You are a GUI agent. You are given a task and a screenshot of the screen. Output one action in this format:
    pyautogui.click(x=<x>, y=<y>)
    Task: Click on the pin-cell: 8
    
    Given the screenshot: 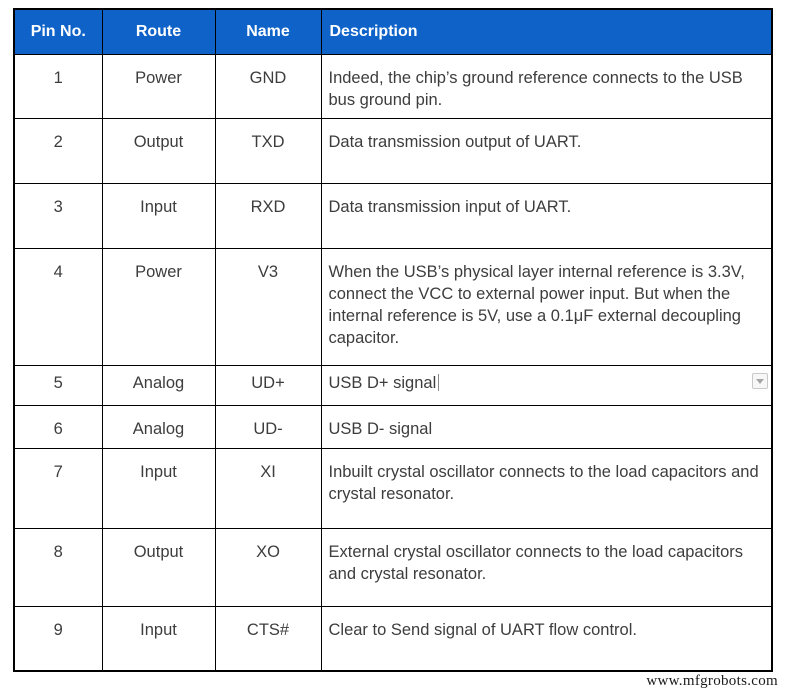 What is the action you would take?
    pyautogui.click(x=58, y=567)
    